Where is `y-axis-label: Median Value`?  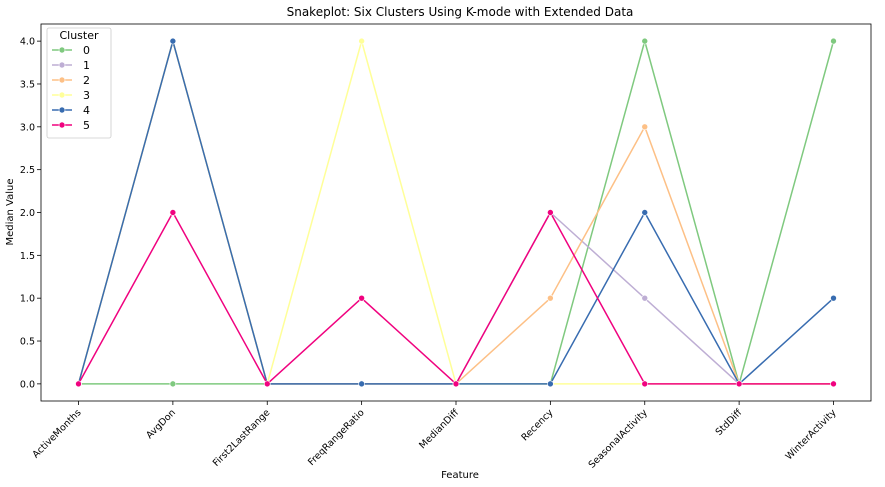 y-axis-label: Median Value is located at coordinates (10, 211).